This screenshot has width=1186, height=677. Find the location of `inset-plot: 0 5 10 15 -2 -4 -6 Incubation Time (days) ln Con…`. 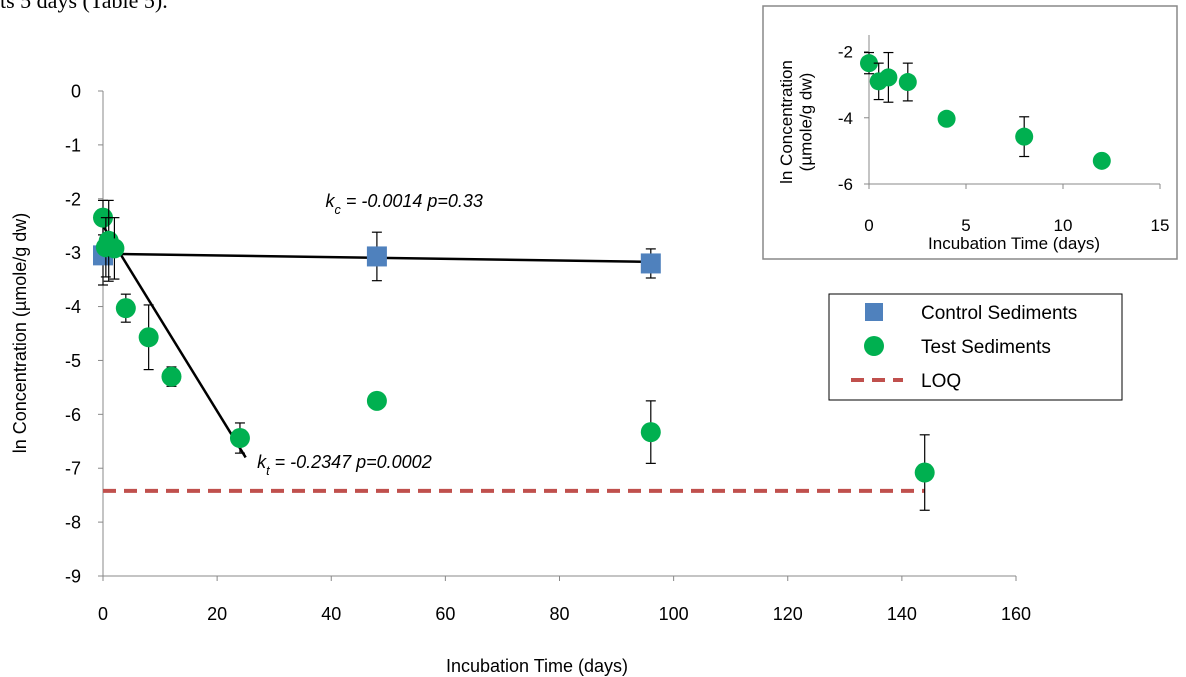

inset-plot: 0 5 10 15 -2 -4 -6 Incubation Time (days) ln Con… is located at coordinates (973, 144).